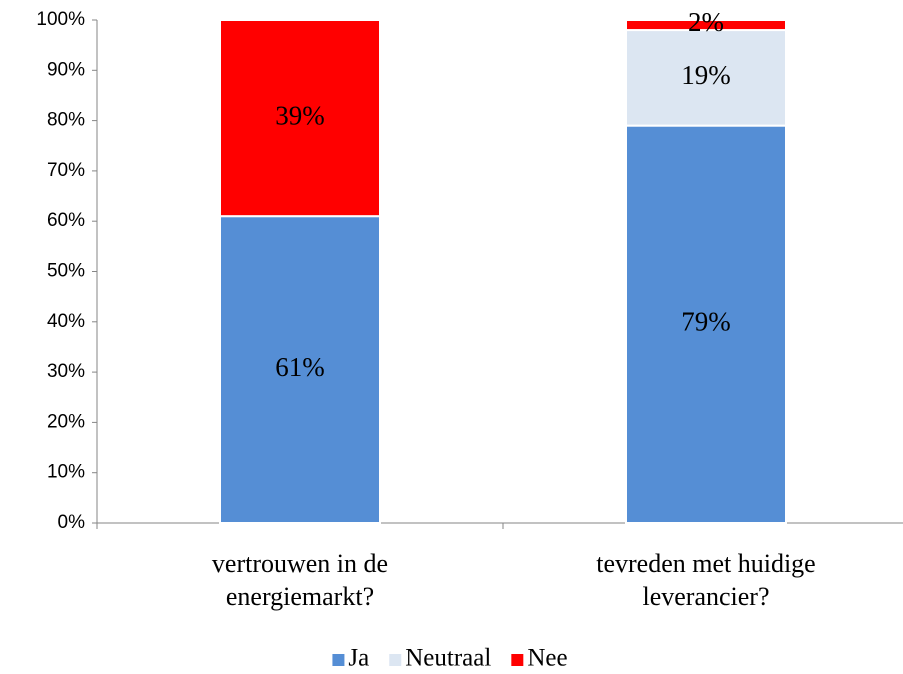 The height and width of the screenshot is (674, 903). I want to click on y-tick-label: 0%, so click(72, 522).